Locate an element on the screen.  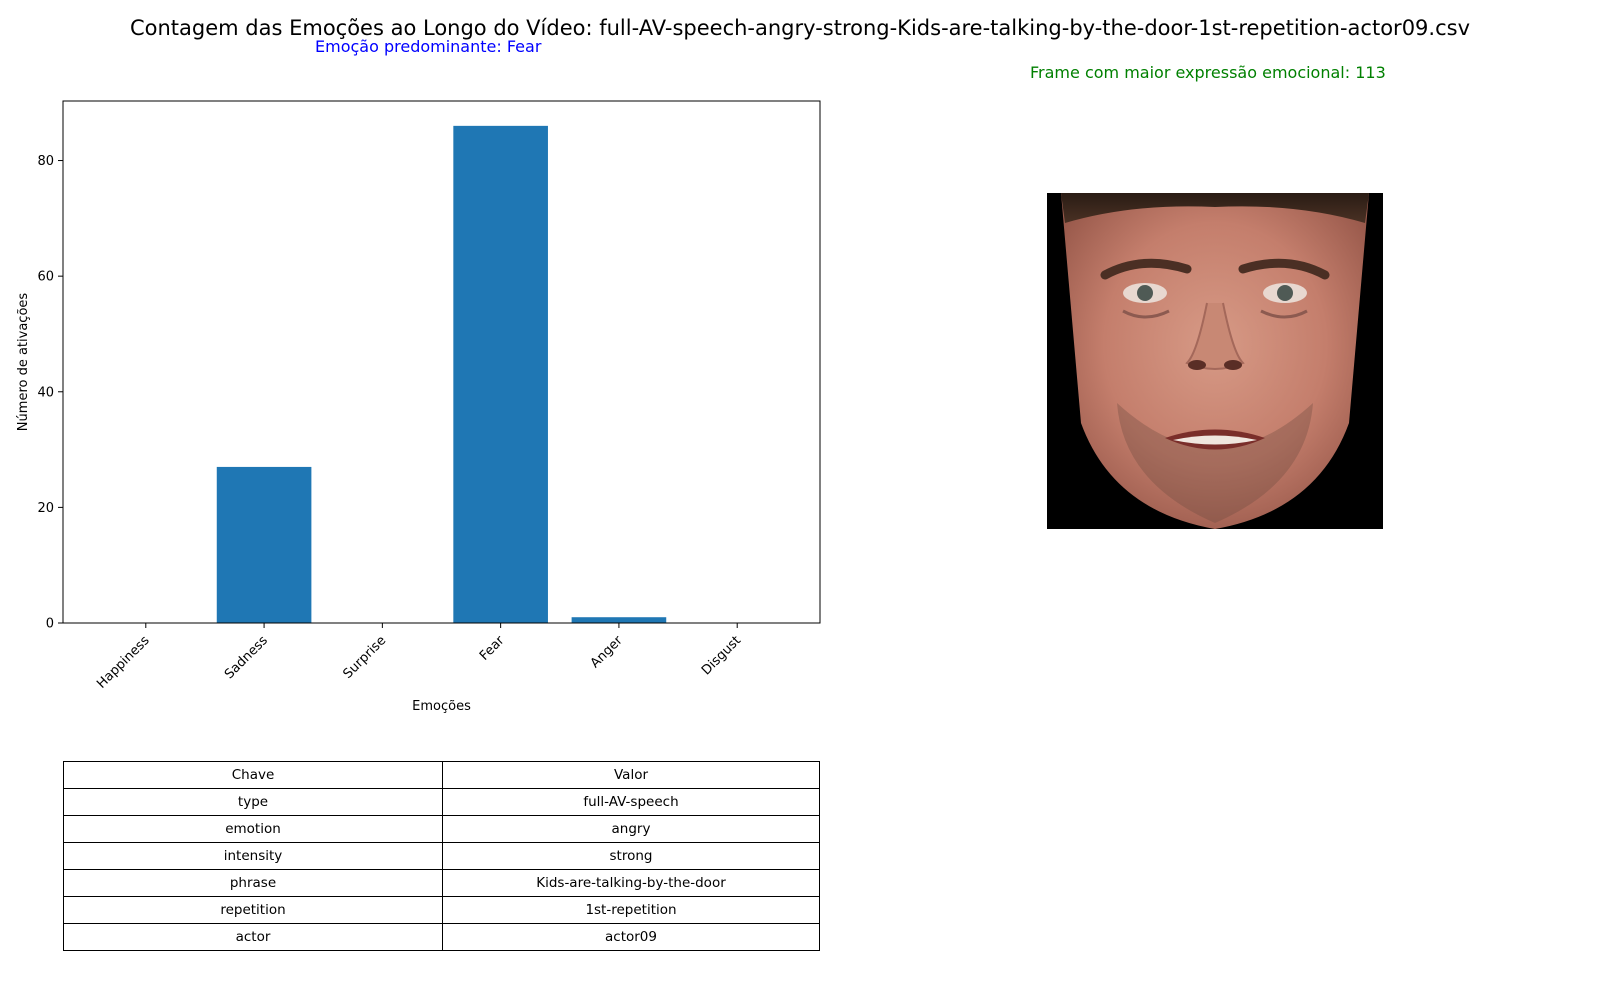
table-row: emotion angry is located at coordinates (441, 829).